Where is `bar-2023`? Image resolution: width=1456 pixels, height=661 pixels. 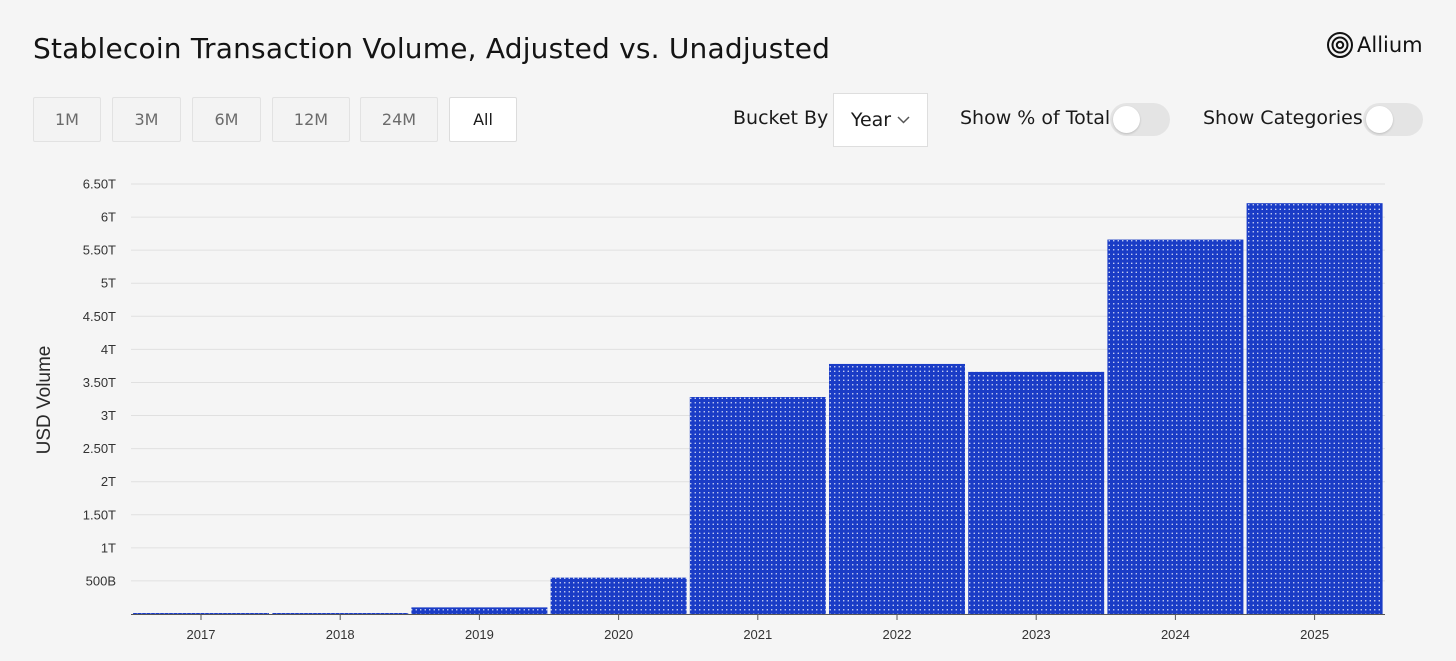 bar-2023 is located at coordinates (1036, 492).